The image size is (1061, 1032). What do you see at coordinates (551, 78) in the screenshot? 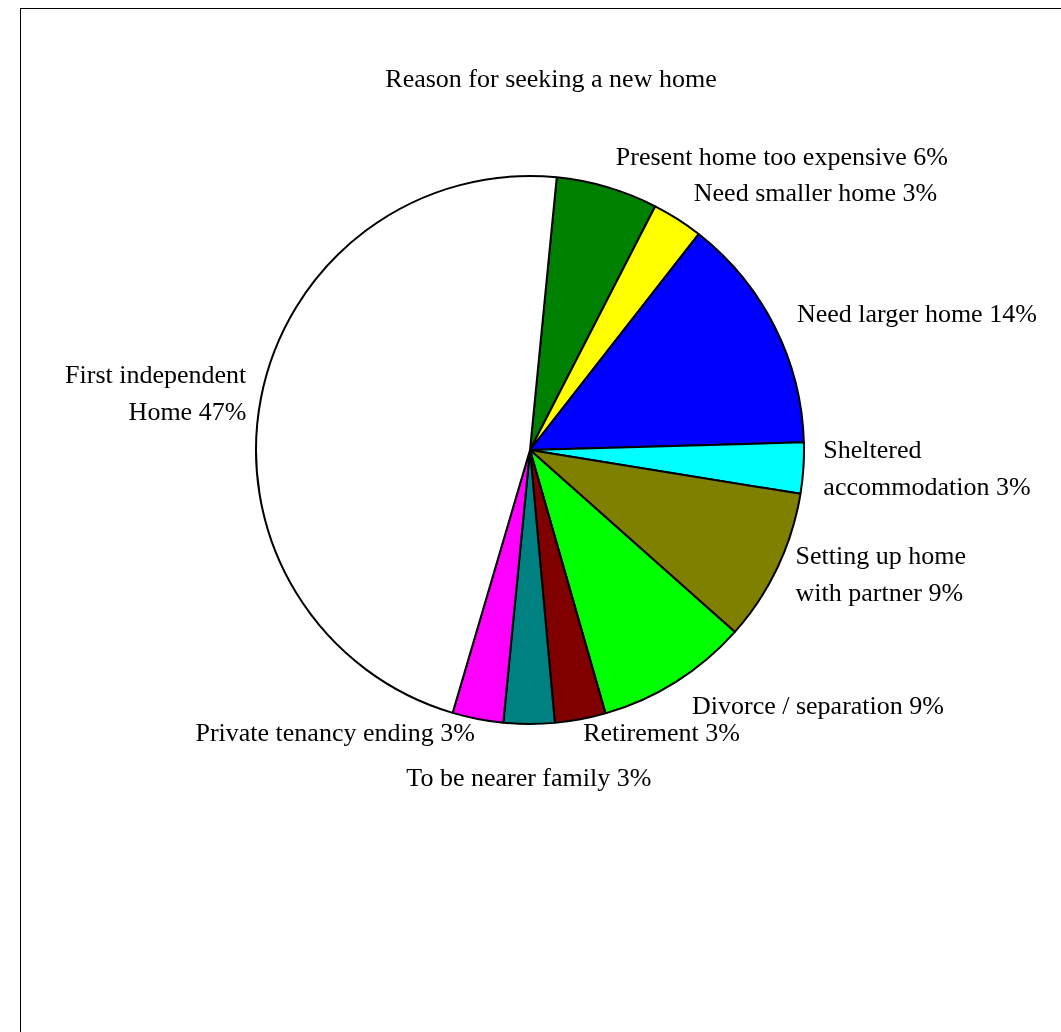
I see `chart-title: Reason for seeking a new home` at bounding box center [551, 78].